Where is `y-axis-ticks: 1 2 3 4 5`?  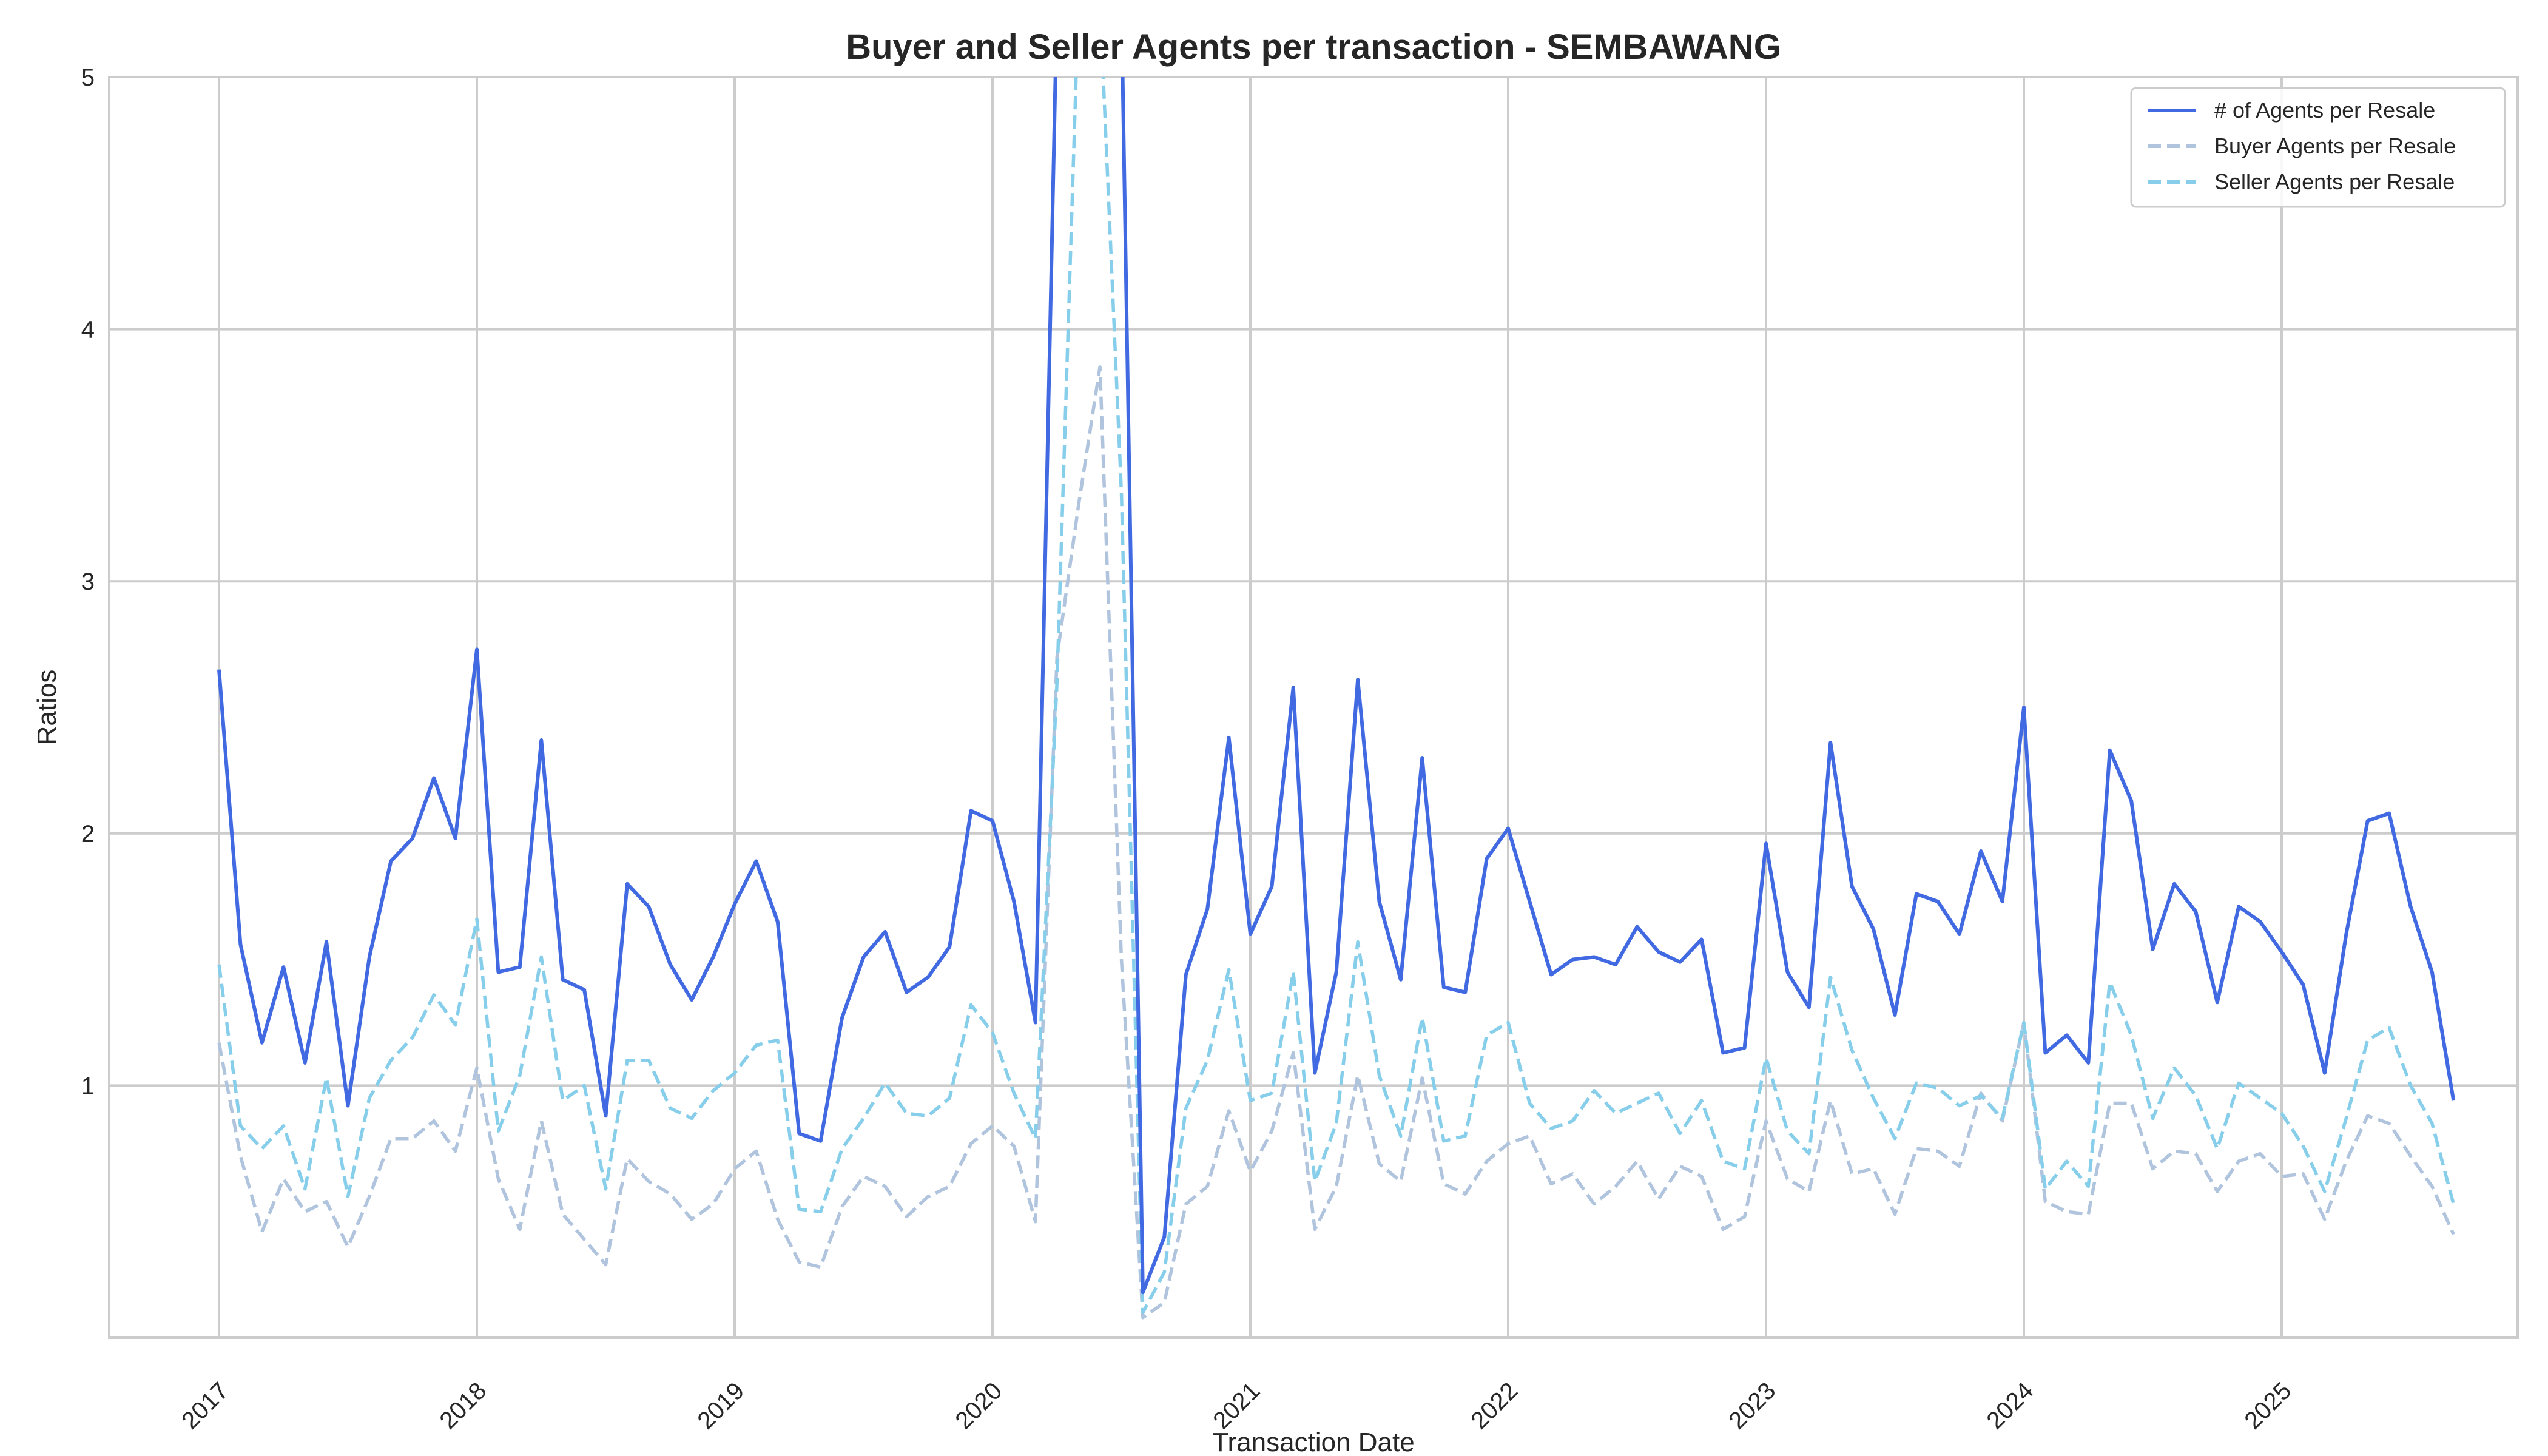
y-axis-ticks: 1 2 3 4 5 is located at coordinates (88, 581).